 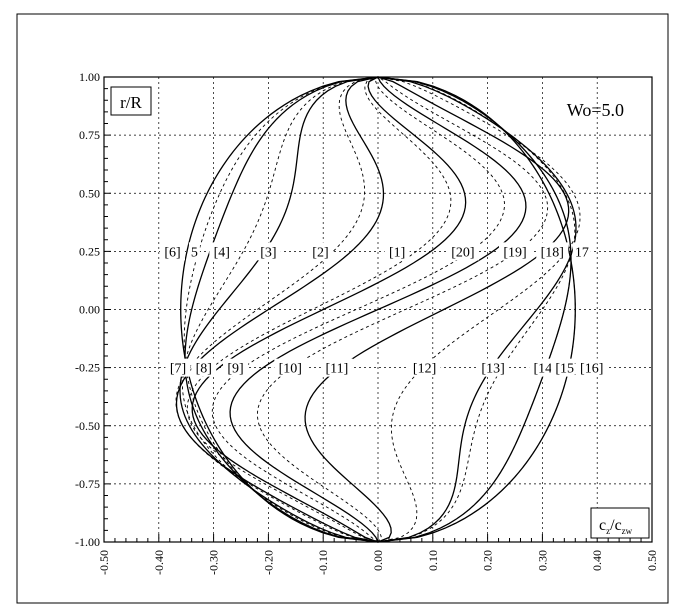 I want to click on curve-label: 5, so click(x=194, y=252).